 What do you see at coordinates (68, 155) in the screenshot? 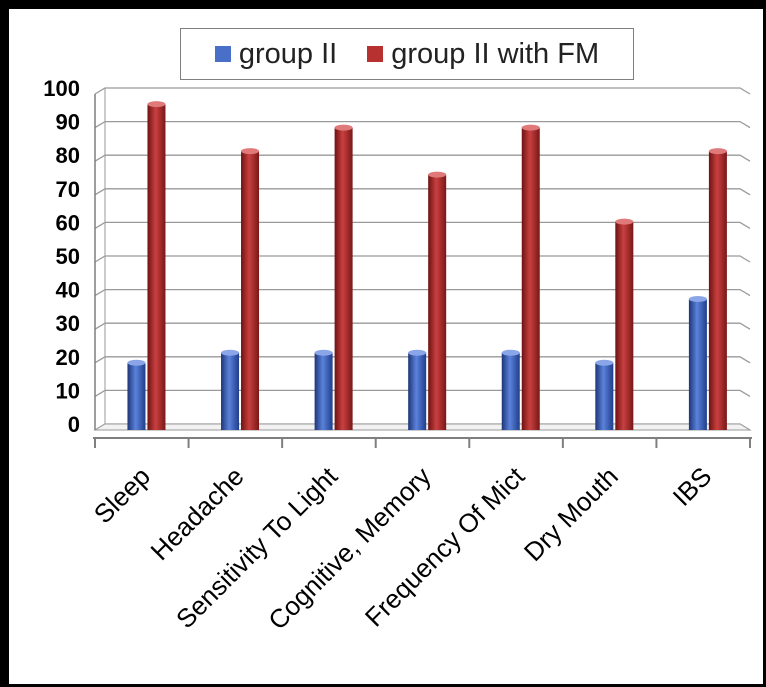
I see `y-tick-label: 80` at bounding box center [68, 155].